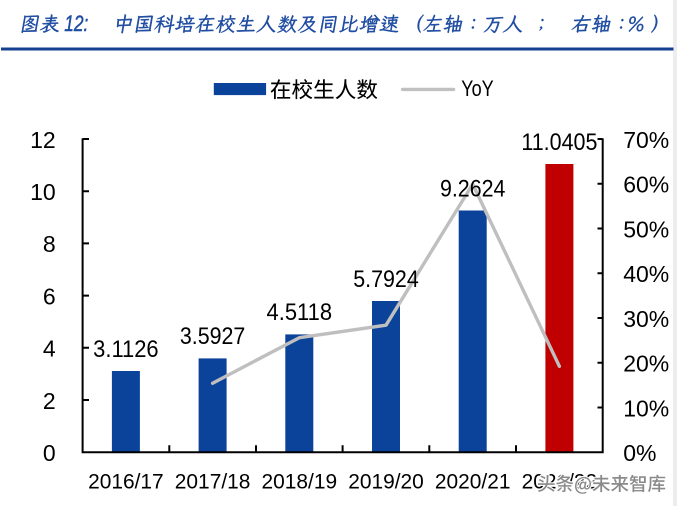 The width and height of the screenshot is (677, 506). What do you see at coordinates (49, 453) in the screenshot?
I see `svg-text: 0` at bounding box center [49, 453].